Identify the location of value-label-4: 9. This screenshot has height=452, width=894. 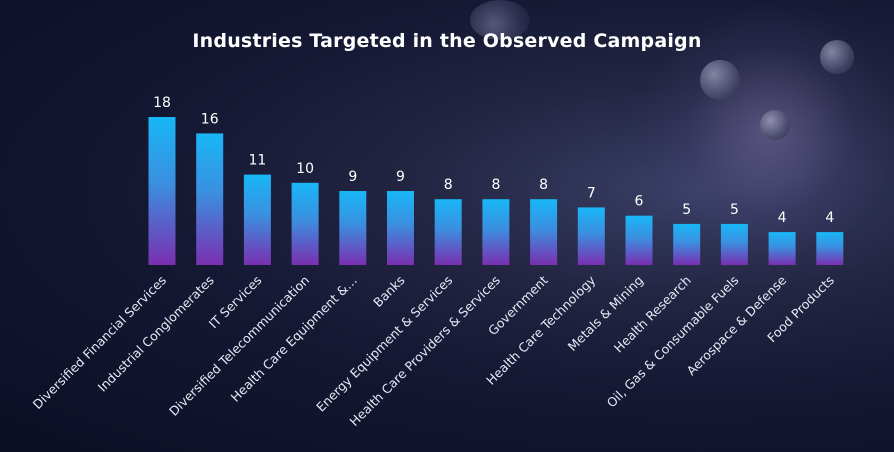
(352, 177).